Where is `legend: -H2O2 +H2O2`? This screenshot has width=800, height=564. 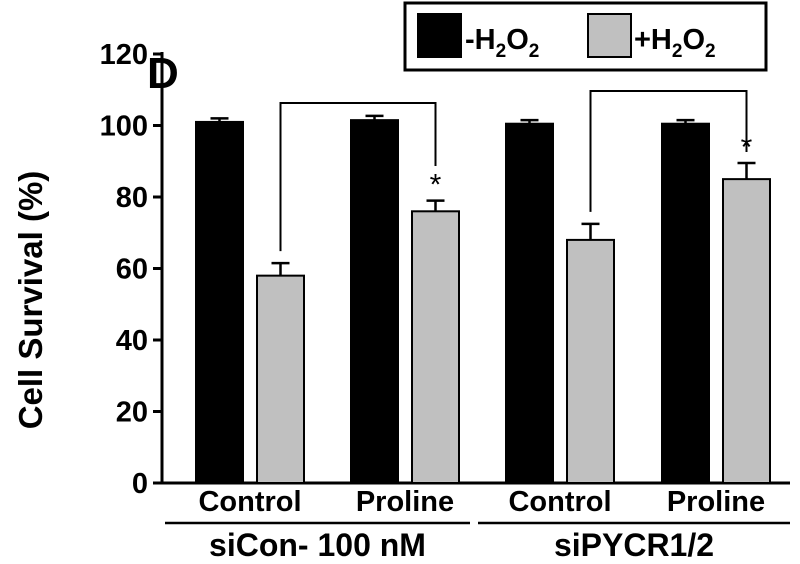 legend: -H2O2 +H2O2 is located at coordinates (585, 36).